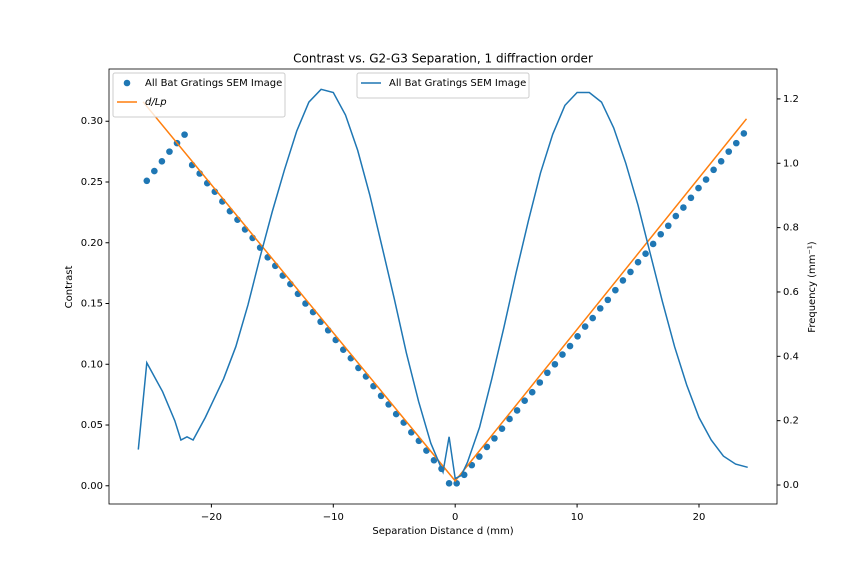 The height and width of the screenshot is (576, 864). What do you see at coordinates (791, 485) in the screenshot?
I see `y2-tick-label: 0.0` at bounding box center [791, 485].